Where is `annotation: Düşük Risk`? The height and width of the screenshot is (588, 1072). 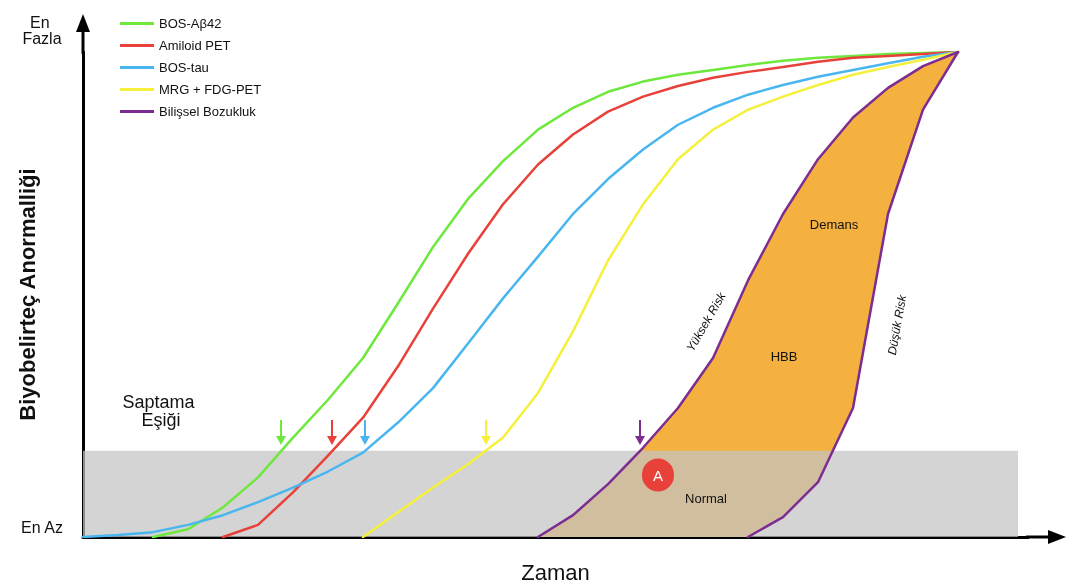
annotation: Düşük Risk is located at coordinates (897, 324).